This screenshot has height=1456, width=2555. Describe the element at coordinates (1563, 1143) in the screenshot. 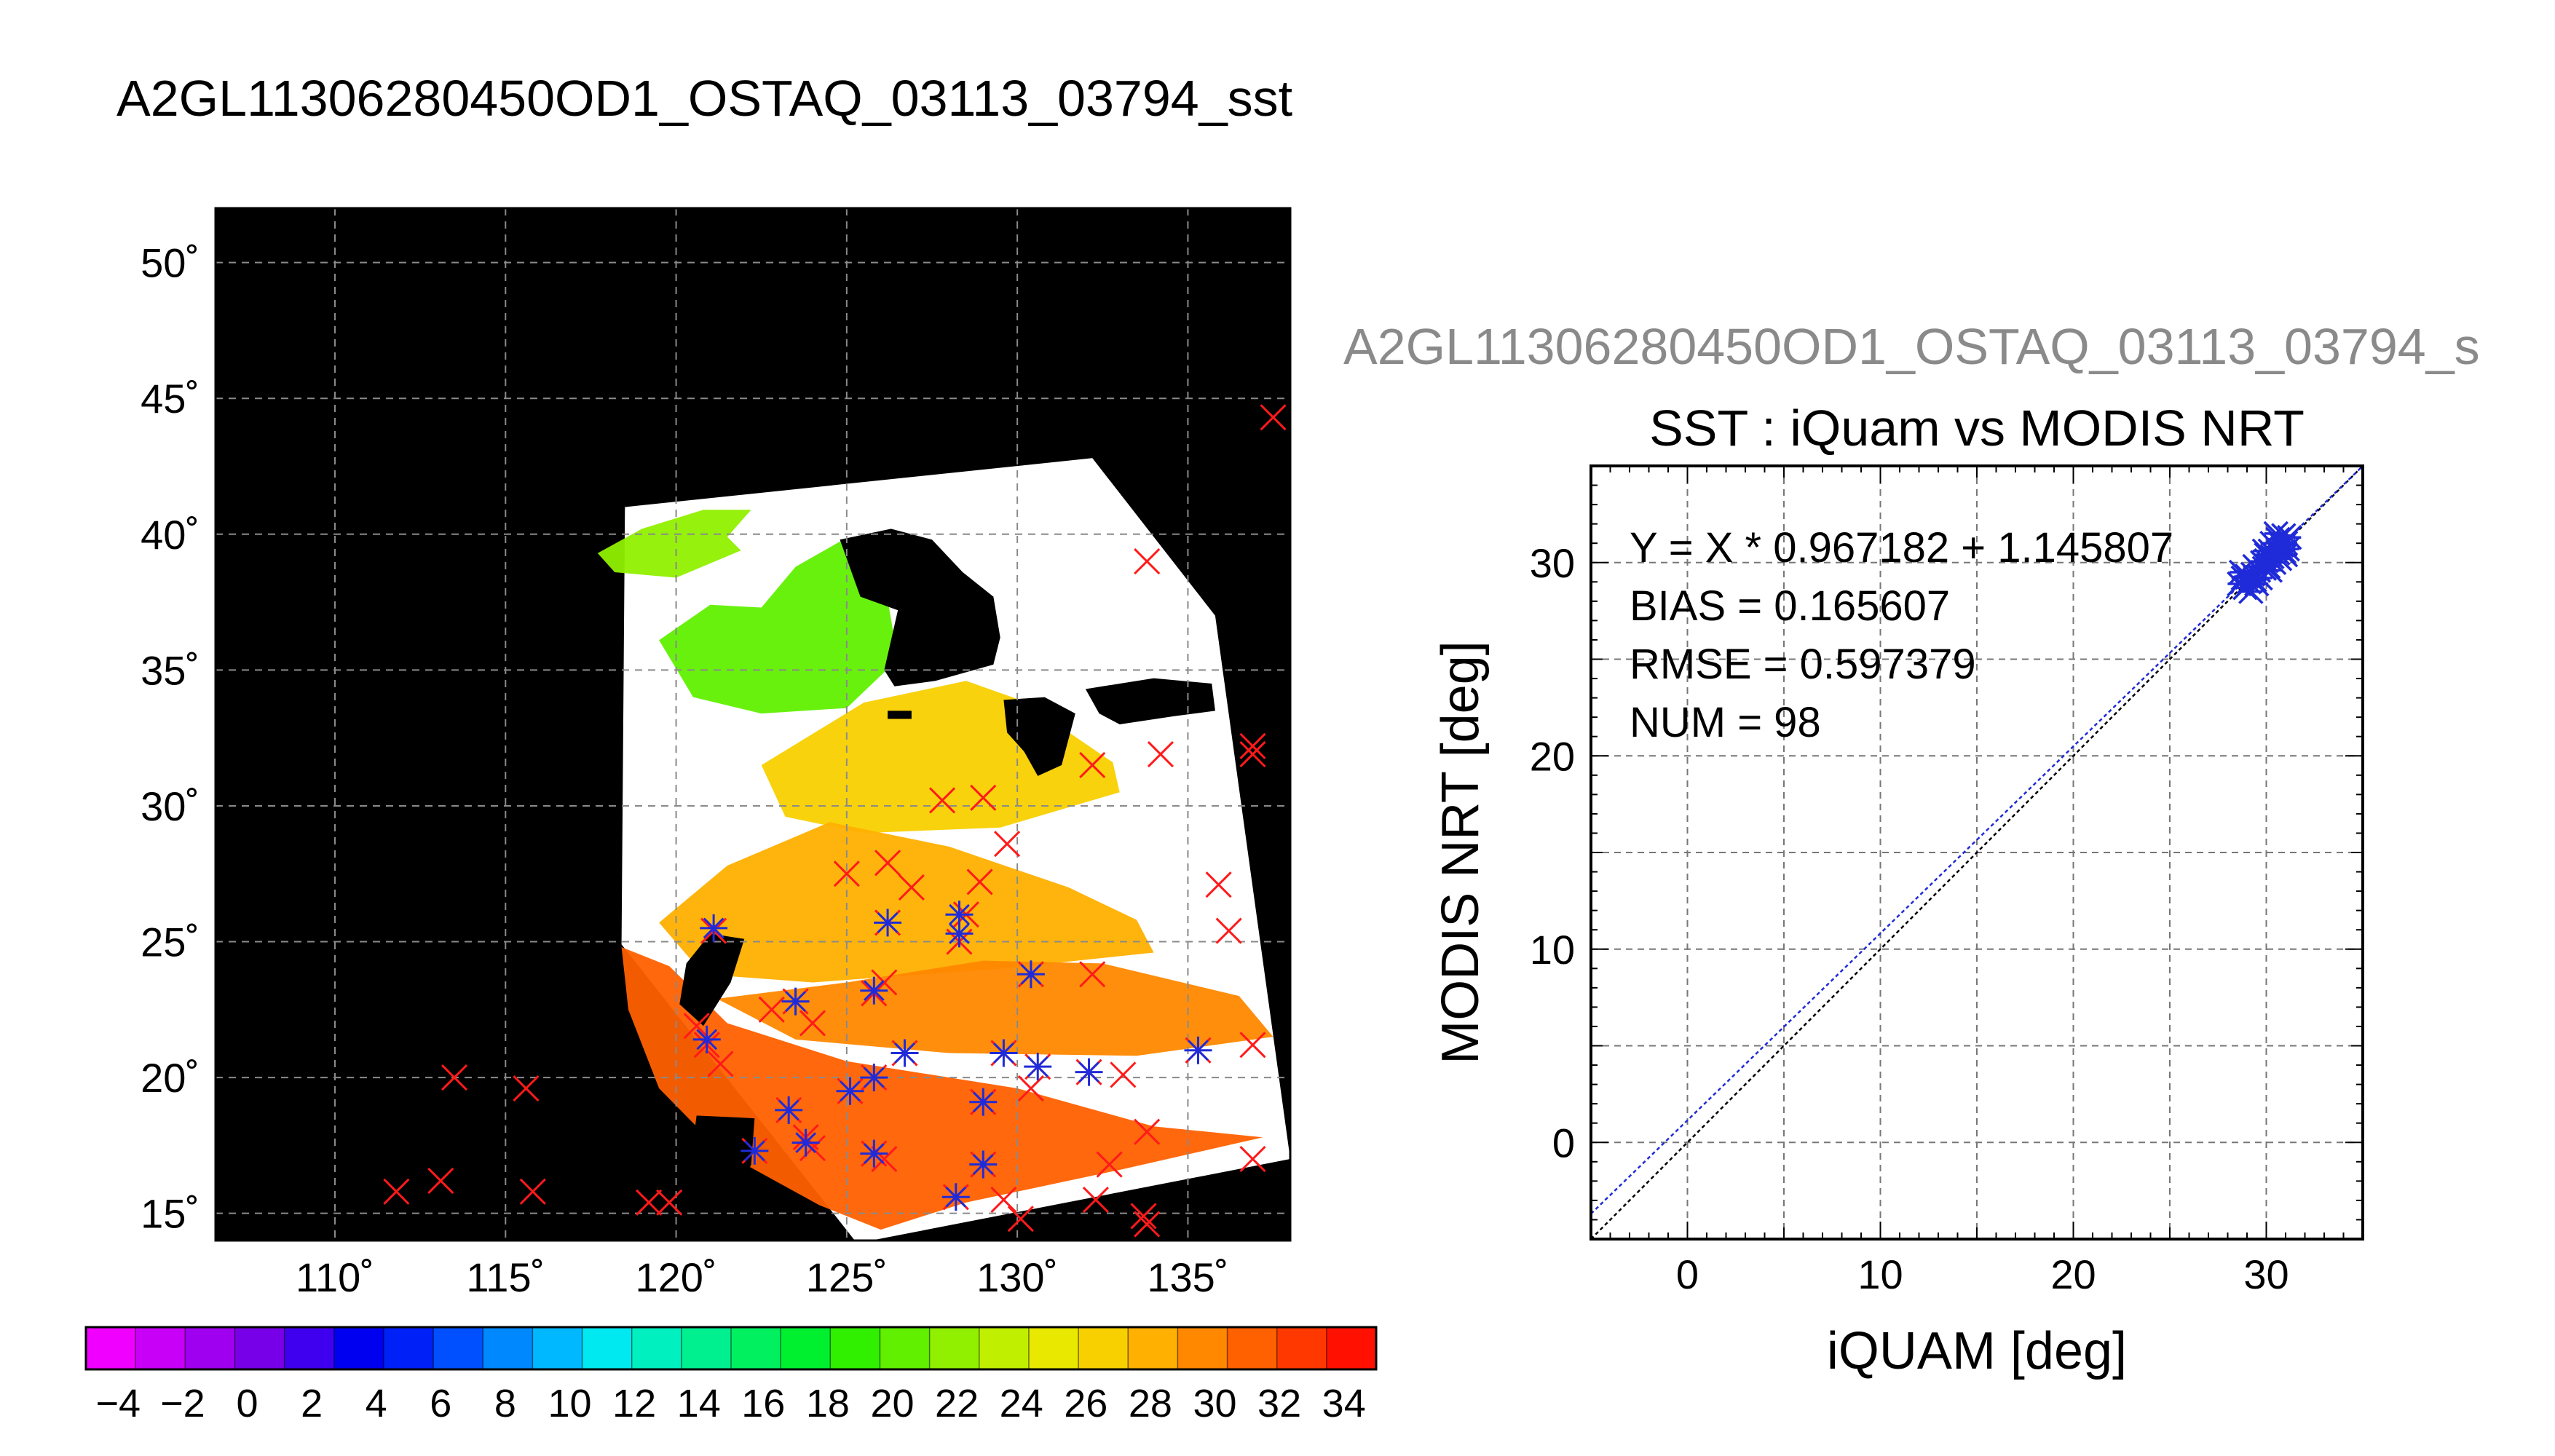

I see `scatter-y-tick-label: 0` at that location.